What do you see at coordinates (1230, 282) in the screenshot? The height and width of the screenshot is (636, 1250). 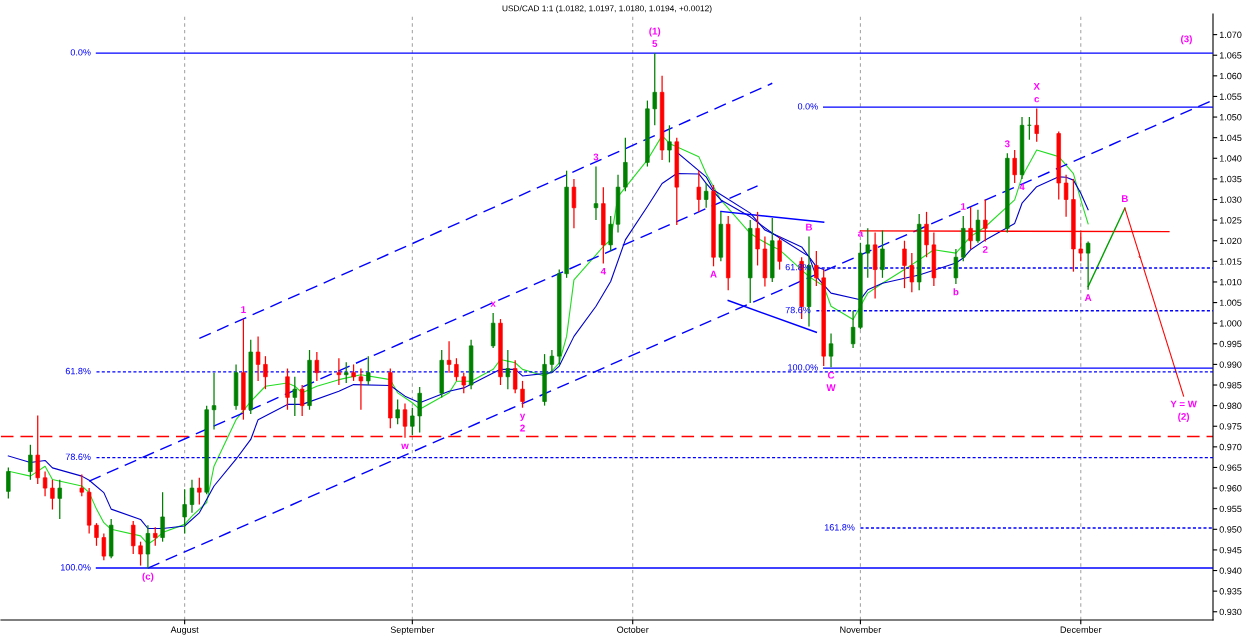 I see `y-tick-label: 1.010` at bounding box center [1230, 282].